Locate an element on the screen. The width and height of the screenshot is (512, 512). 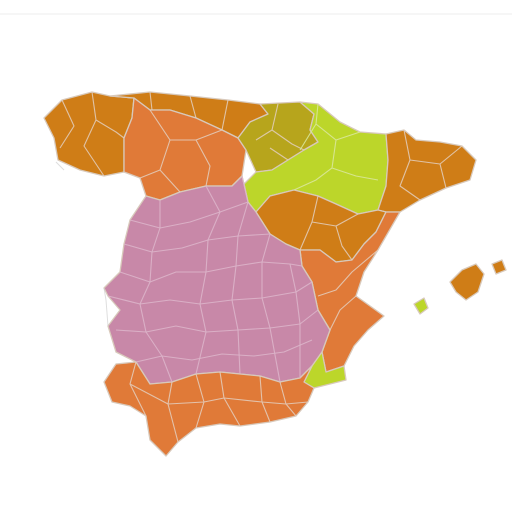
west-coast-outline is located at coordinates (82, 244).